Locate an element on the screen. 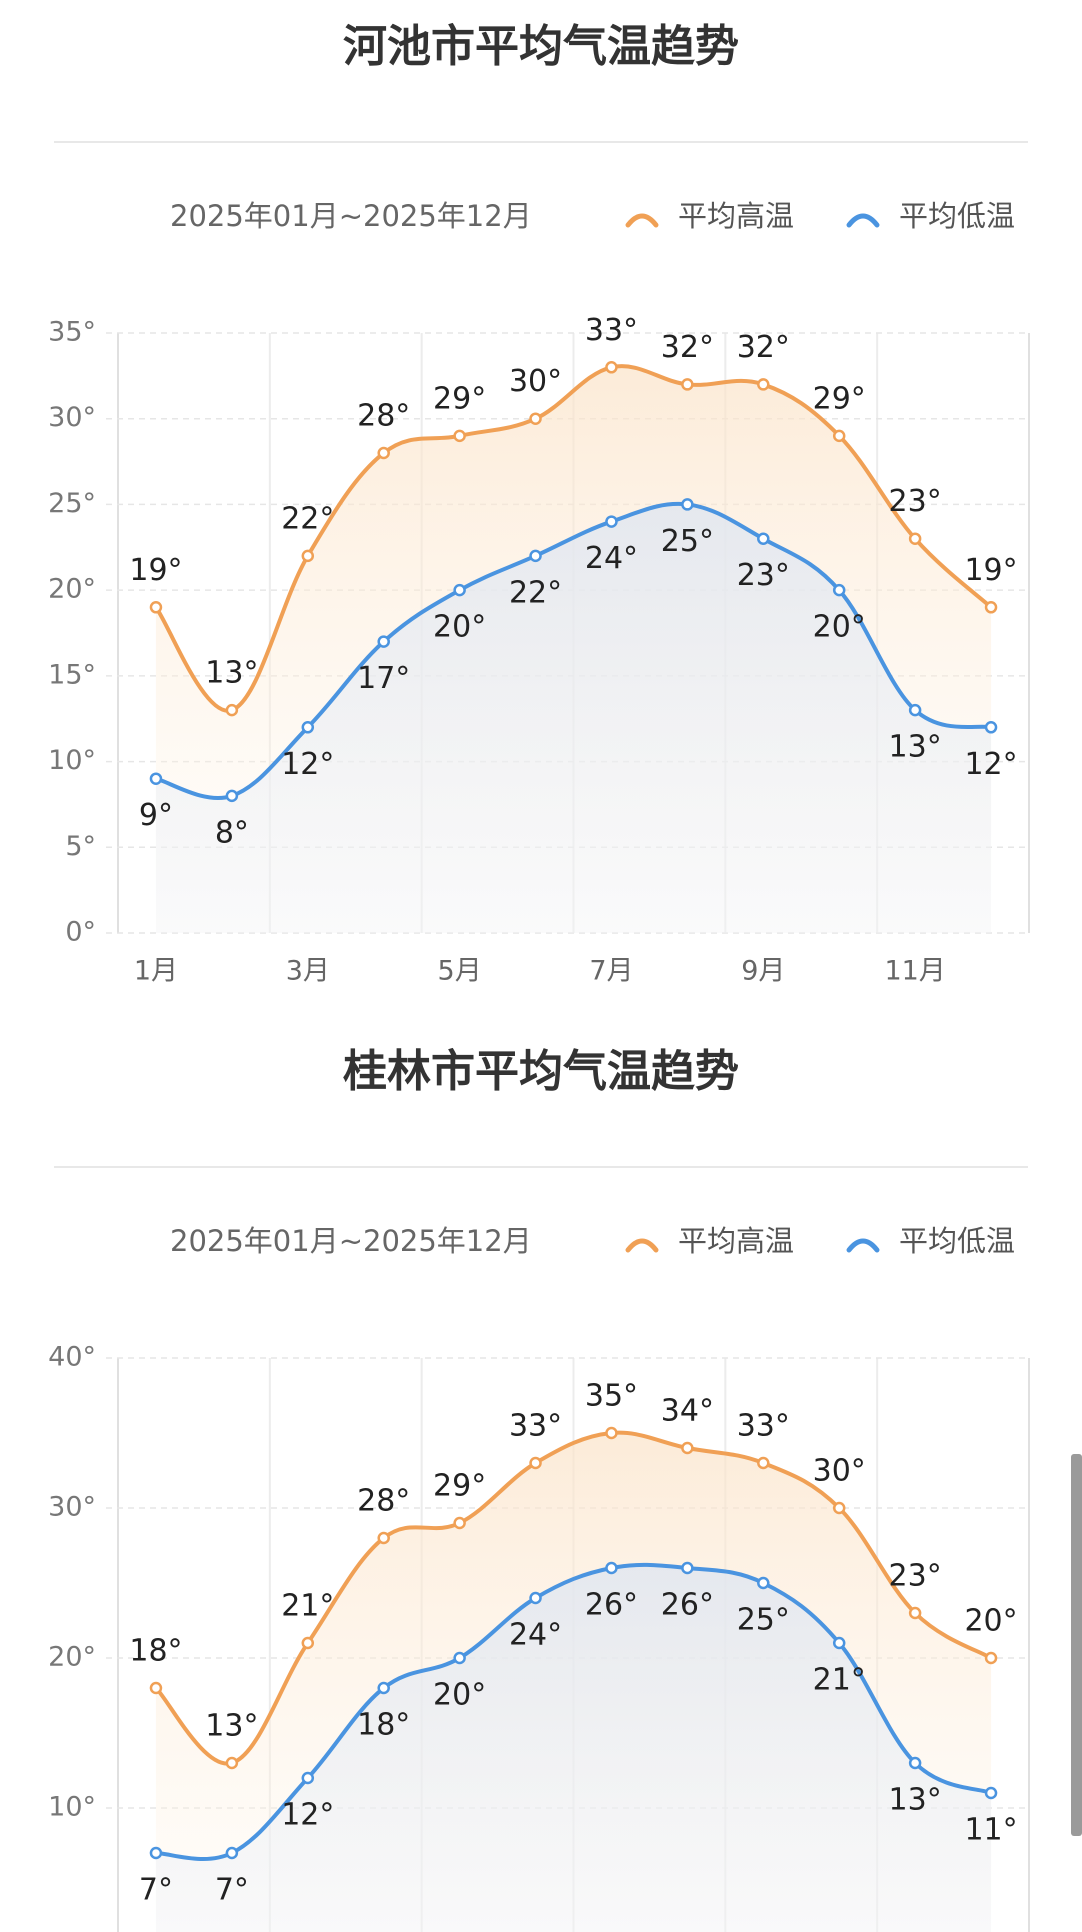  value-label: 34° is located at coordinates (687, 1411).